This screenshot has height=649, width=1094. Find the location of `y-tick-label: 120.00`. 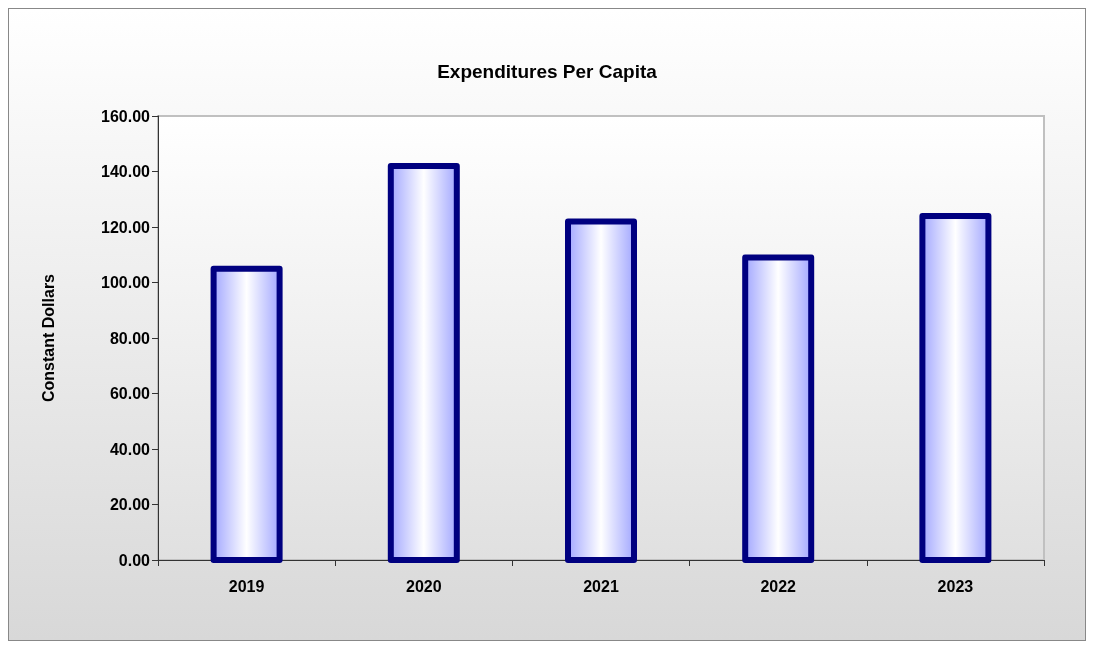

y-tick-label: 120.00 is located at coordinates (126, 227).